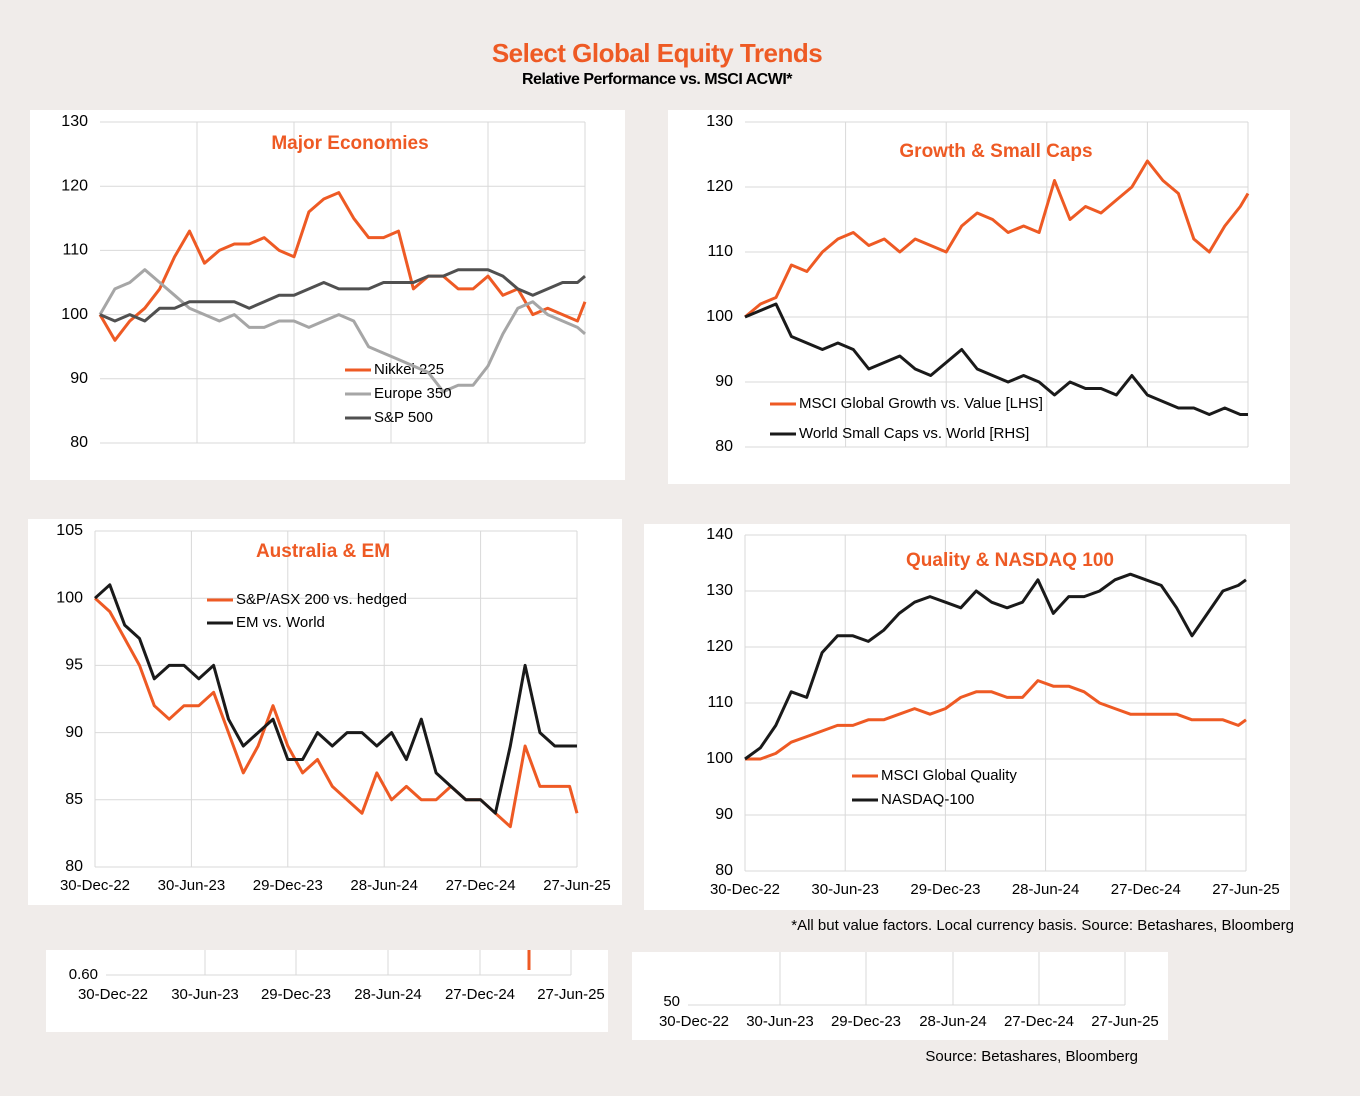  Describe the element at coordinates (403, 417) in the screenshot. I see `legend-label: S&P 500` at that location.